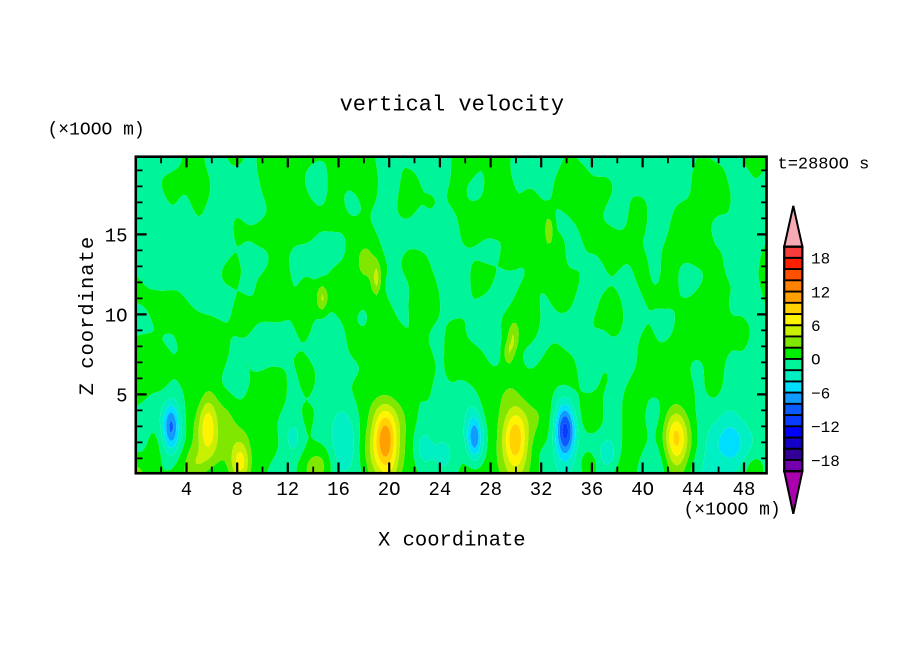 The width and height of the screenshot is (904, 654). What do you see at coordinates (825, 462) in the screenshot?
I see `svg-text: −18` at bounding box center [825, 462].